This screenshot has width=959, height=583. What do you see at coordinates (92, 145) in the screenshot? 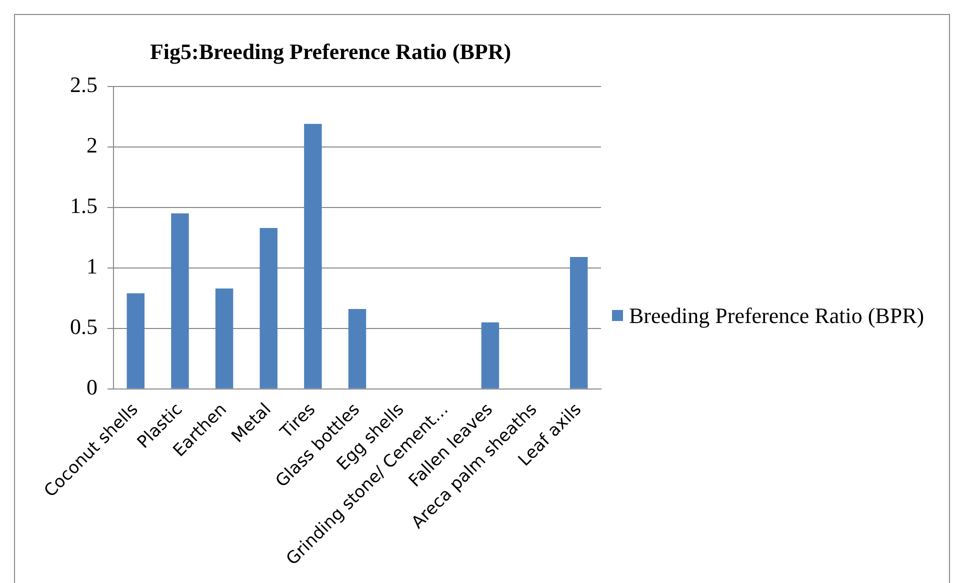
I see `y-tick-label: 2` at bounding box center [92, 145].